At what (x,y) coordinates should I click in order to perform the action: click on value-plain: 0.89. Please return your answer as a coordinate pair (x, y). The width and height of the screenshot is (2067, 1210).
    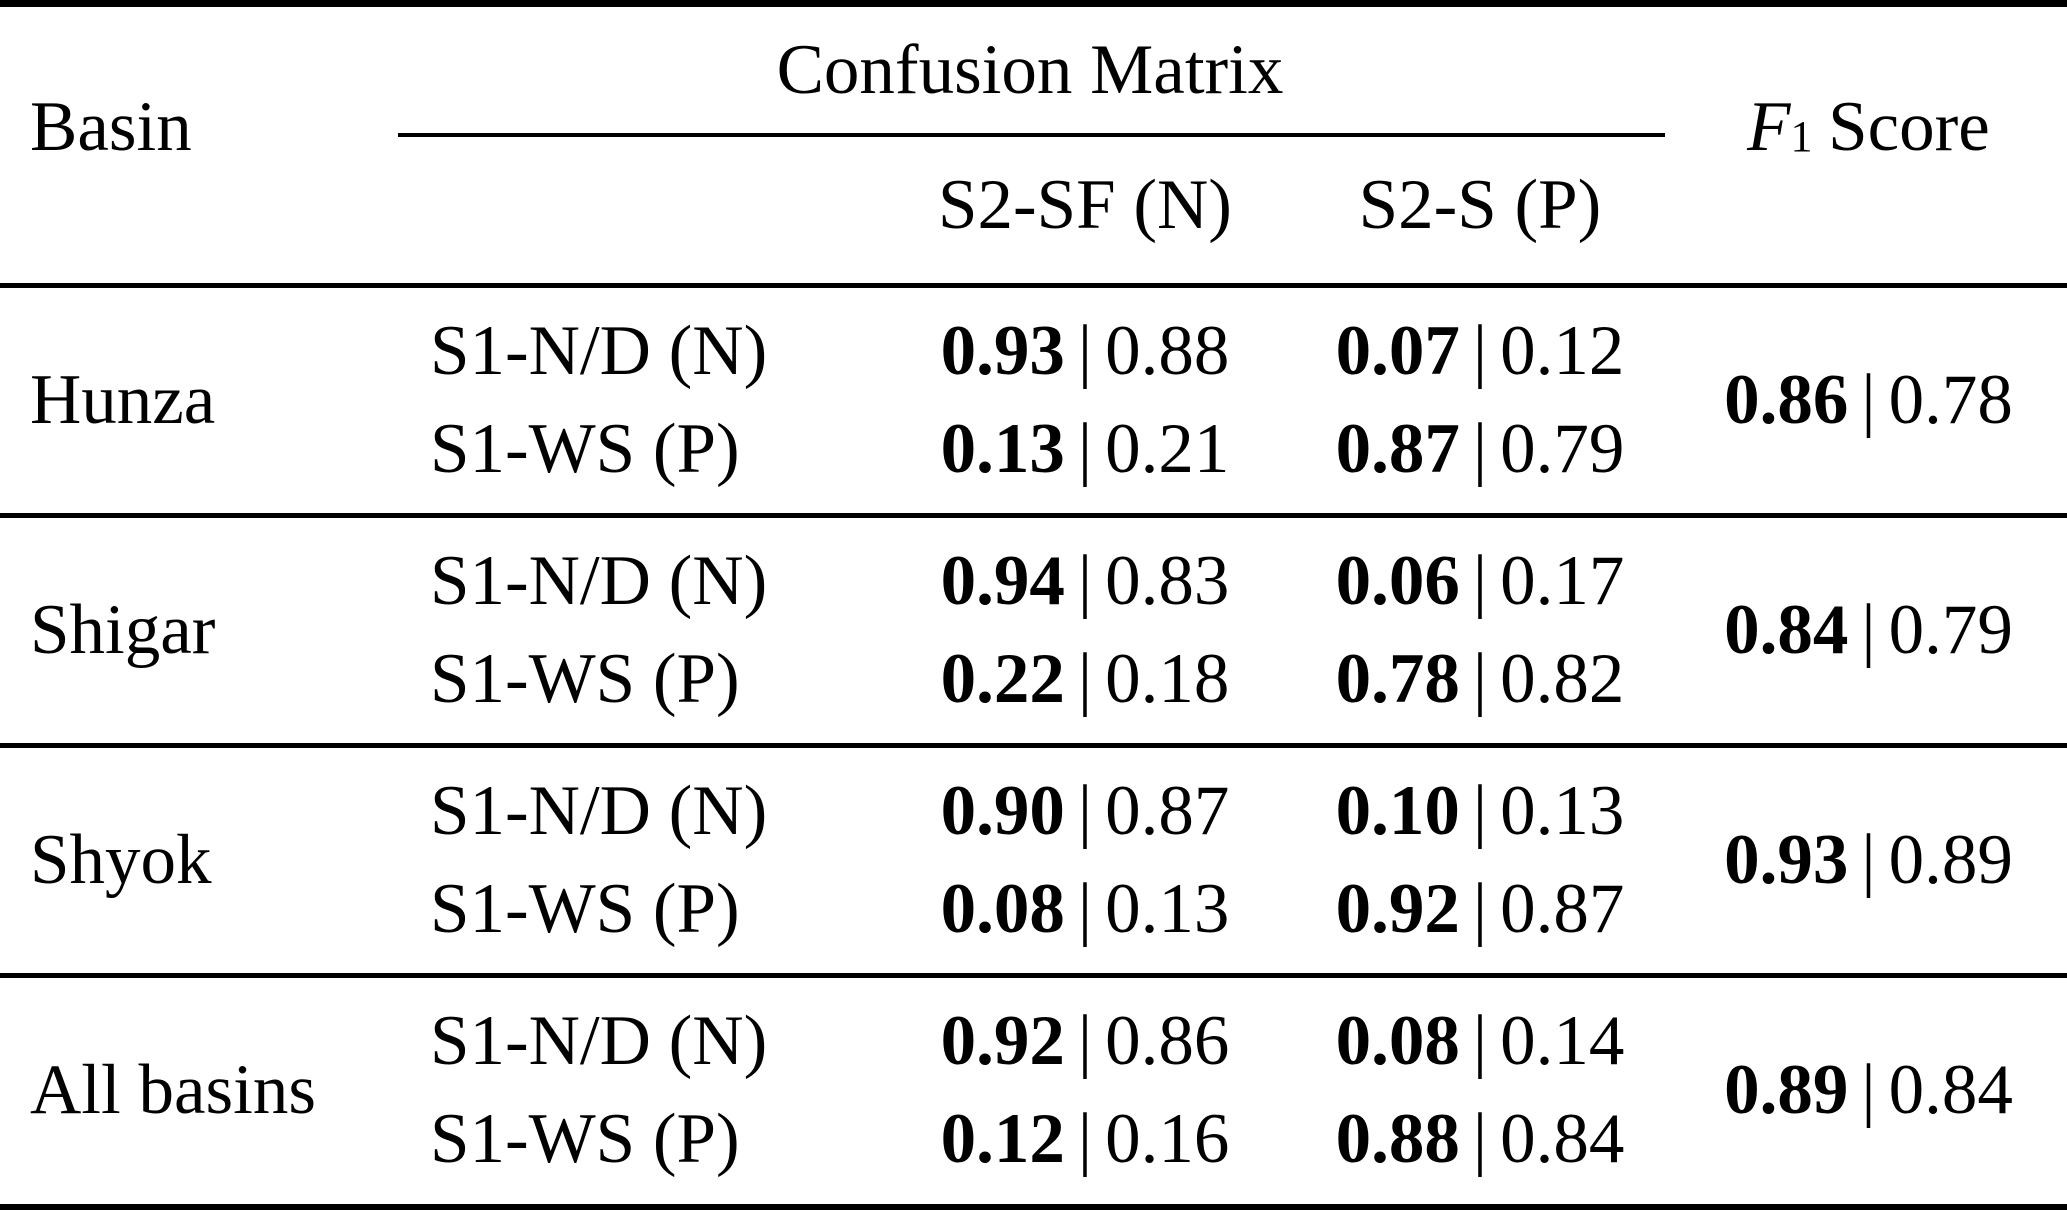
    Looking at the image, I should click on (1950, 860).